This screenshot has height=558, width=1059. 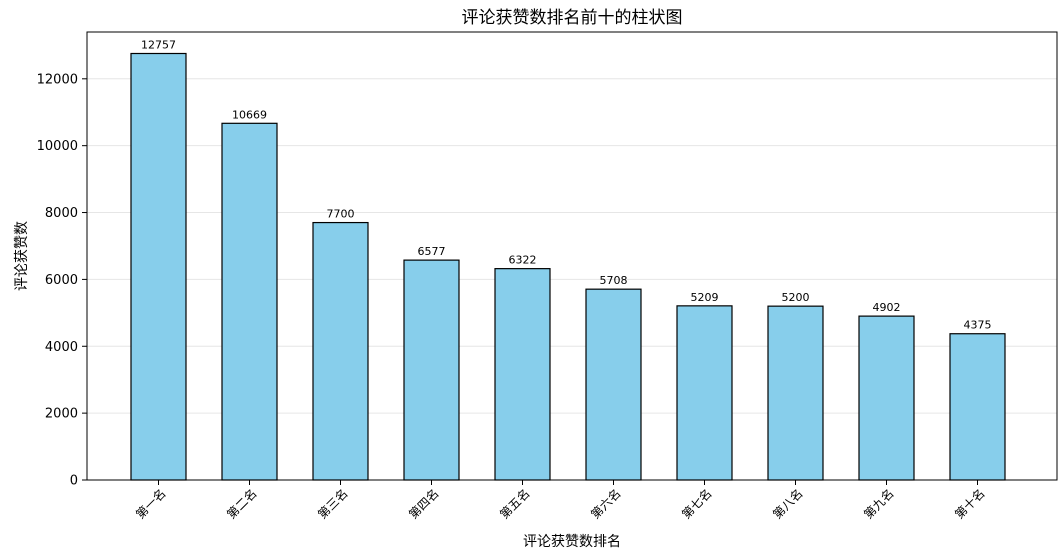 I want to click on bar-value-label: 4902, so click(x=887, y=307).